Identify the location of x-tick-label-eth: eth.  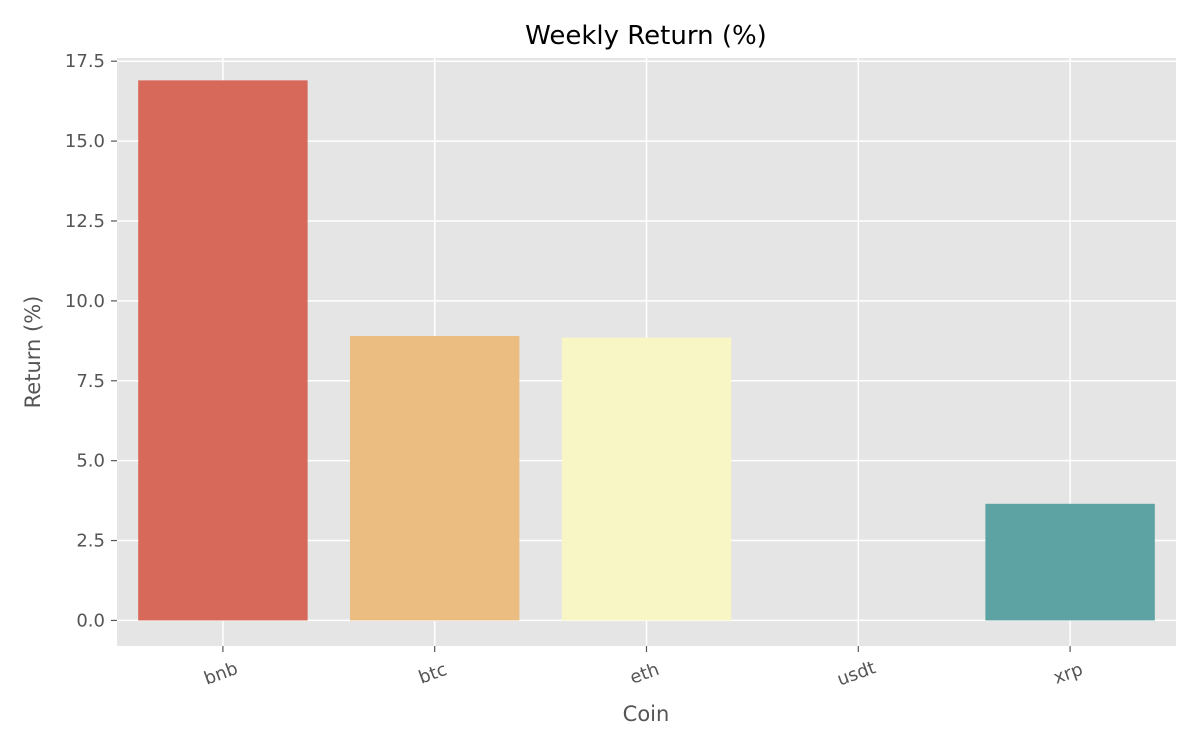
(644, 674).